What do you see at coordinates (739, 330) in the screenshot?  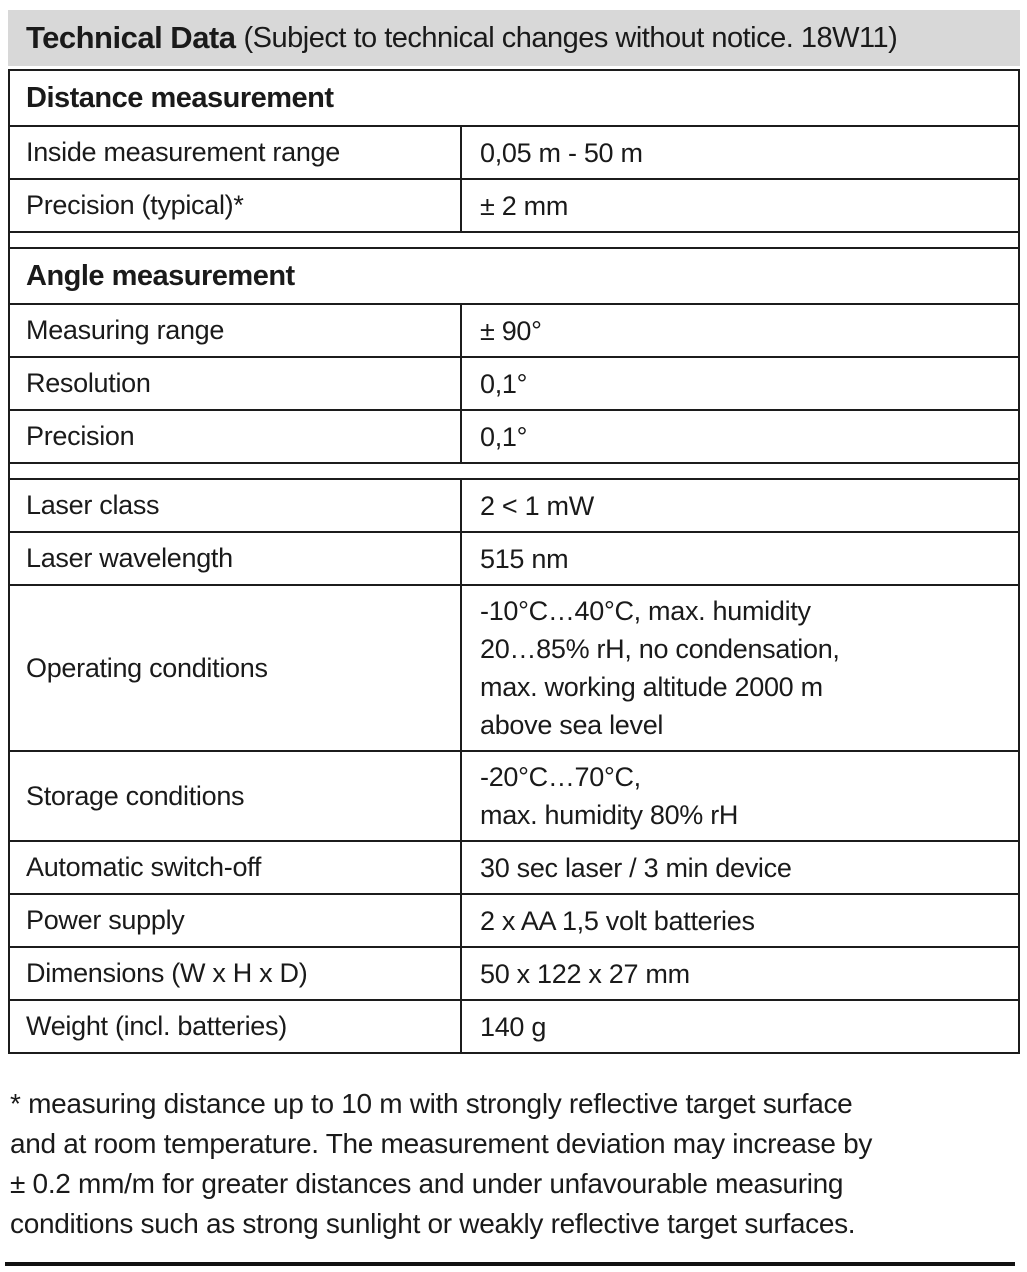 I see `row-value: ± 90°` at bounding box center [739, 330].